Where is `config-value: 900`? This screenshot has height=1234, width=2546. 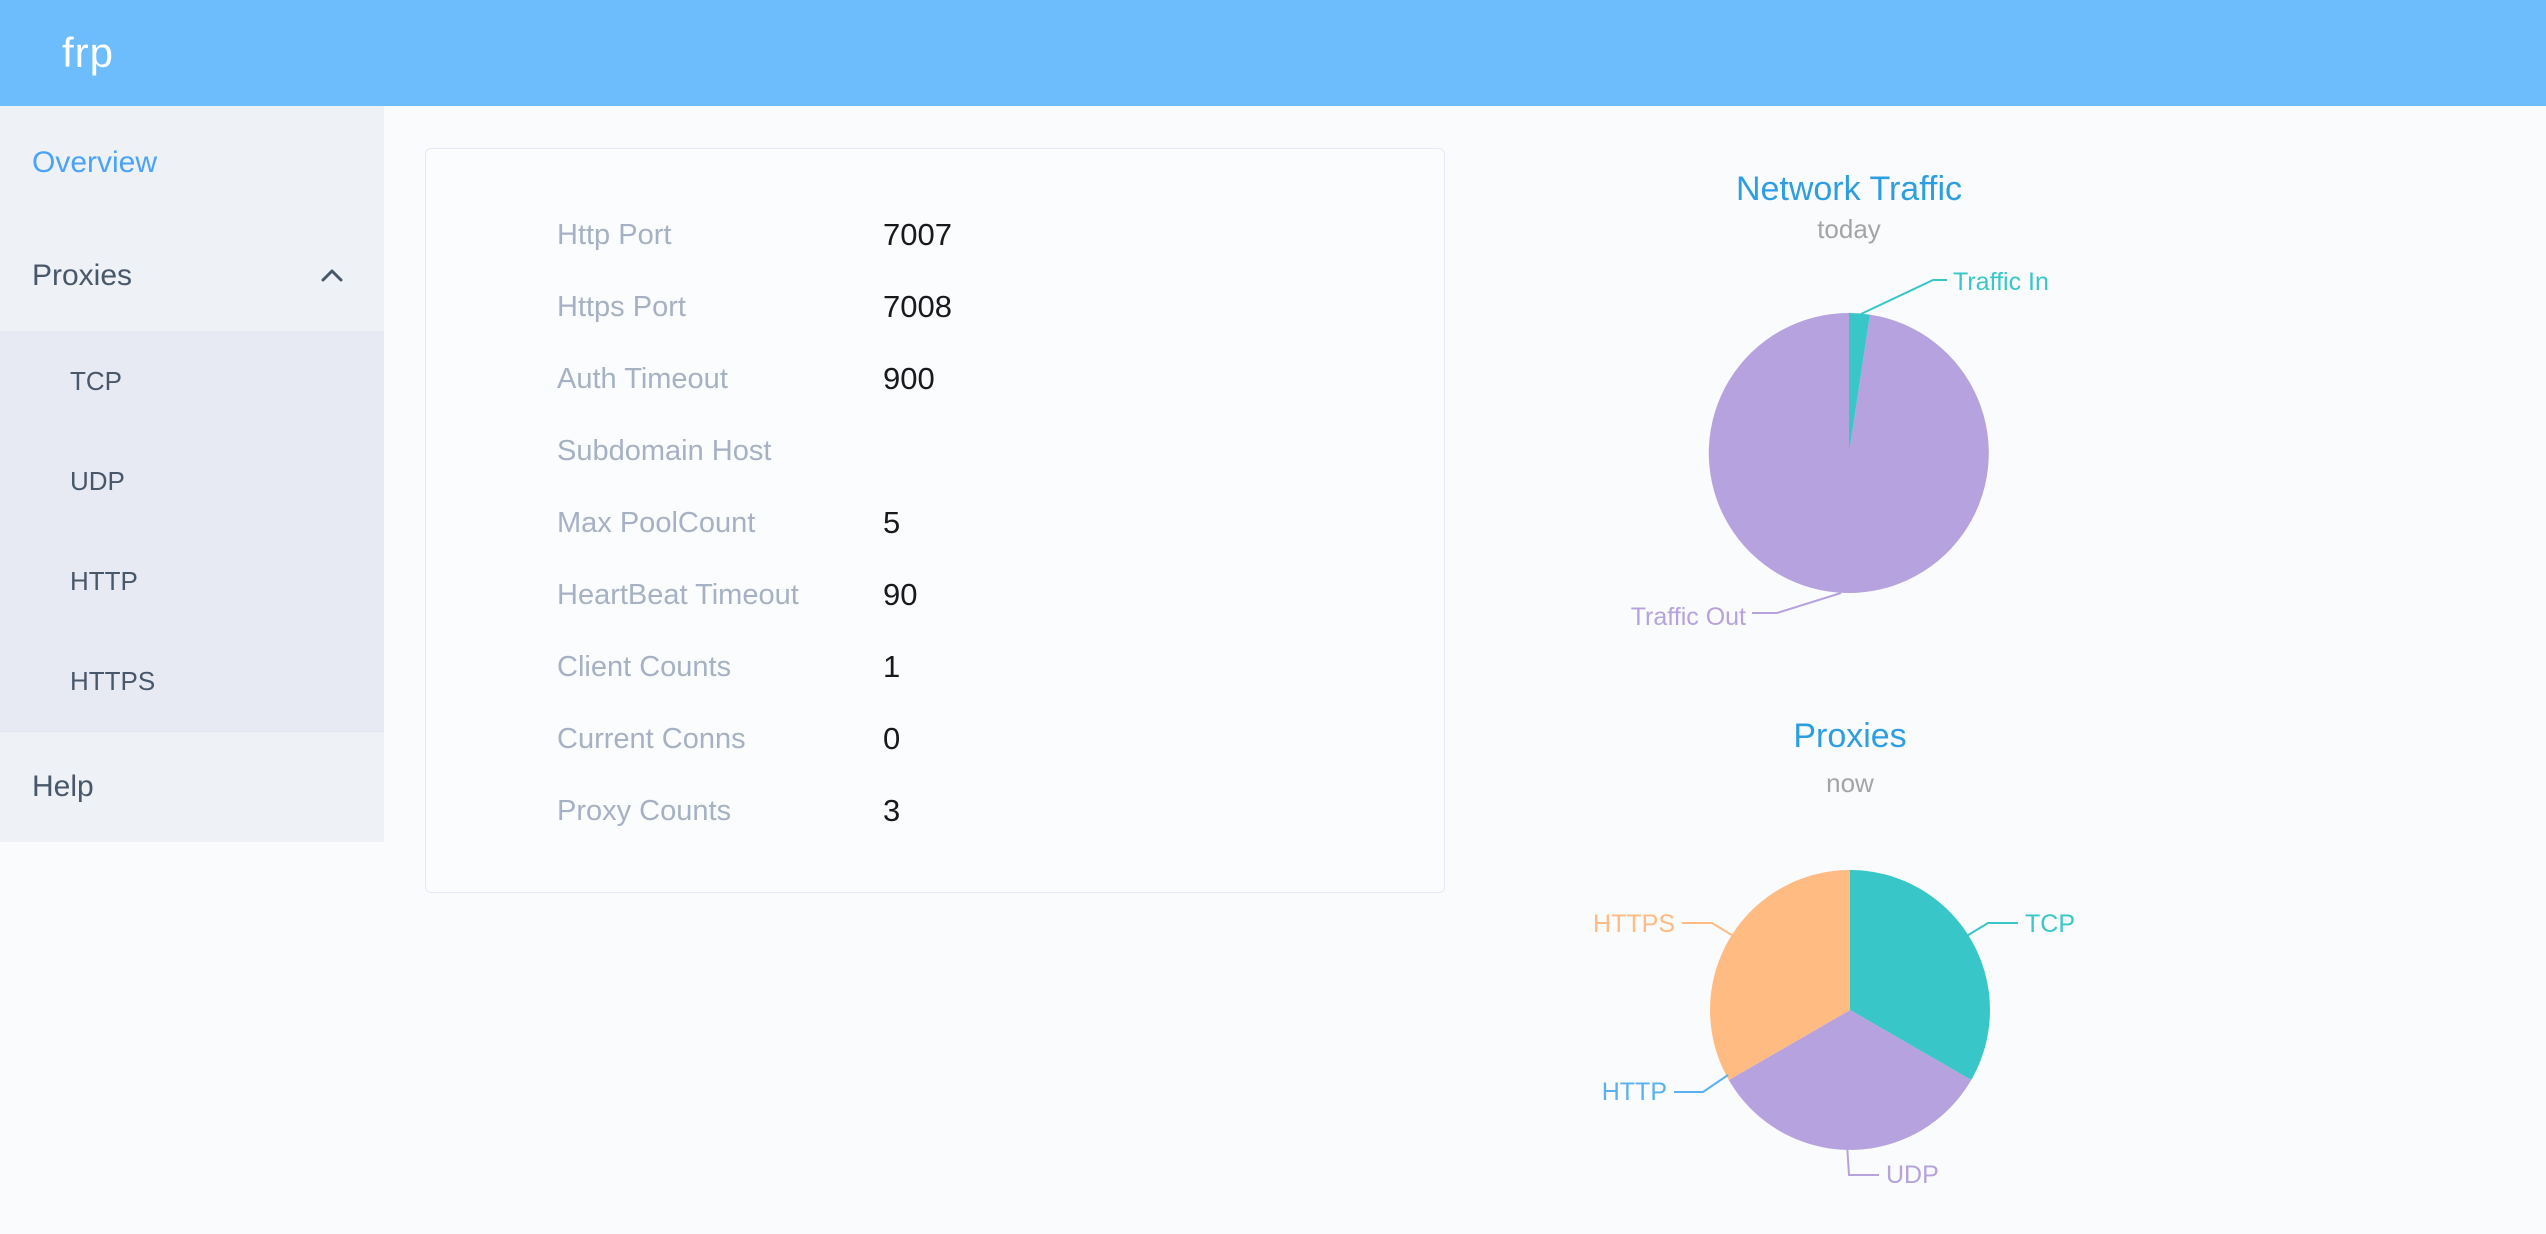 config-value: 900 is located at coordinates (909, 378).